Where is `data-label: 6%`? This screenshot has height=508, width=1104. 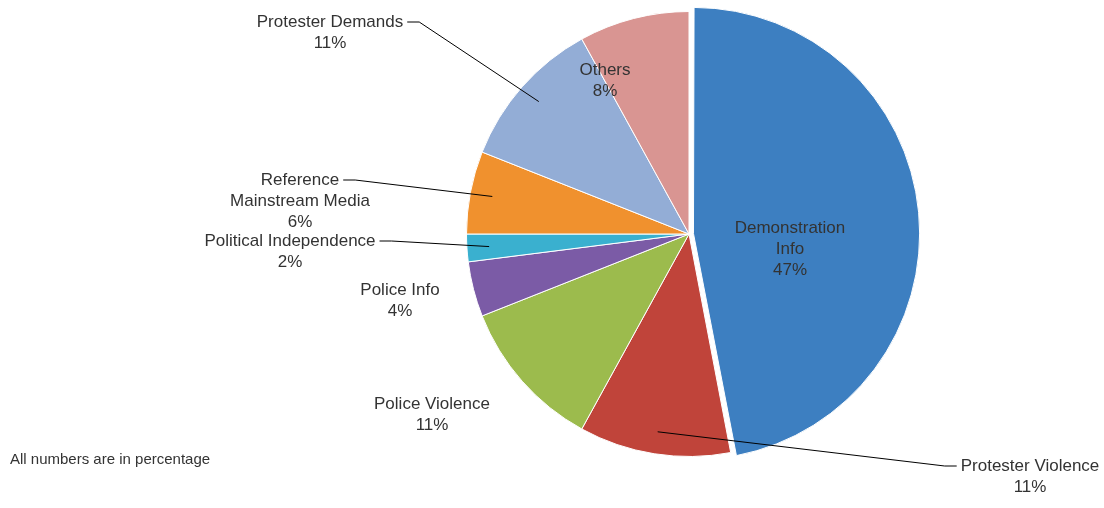
data-label: 6% is located at coordinates (300, 221).